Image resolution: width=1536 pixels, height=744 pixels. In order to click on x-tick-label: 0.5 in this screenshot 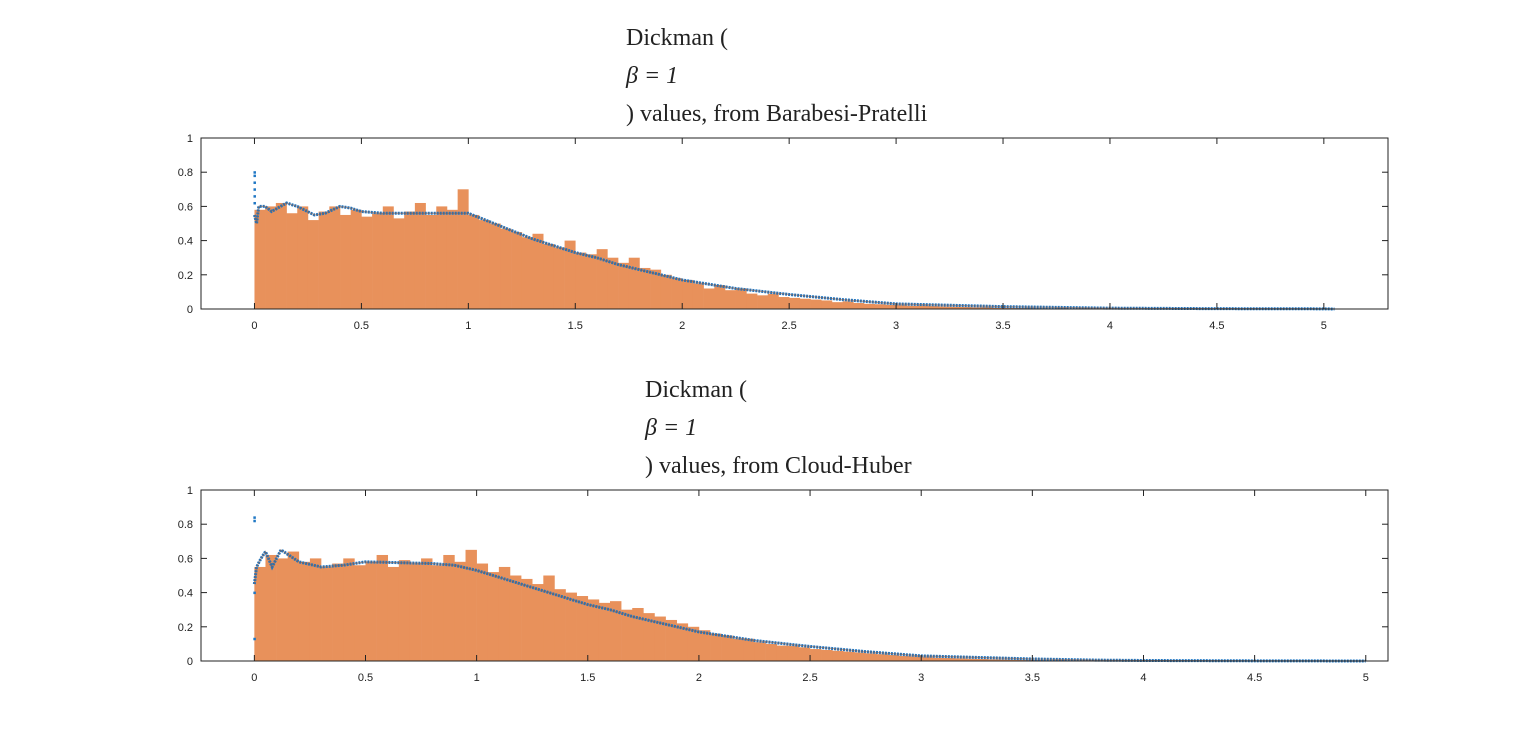, I will do `click(361, 326)`.